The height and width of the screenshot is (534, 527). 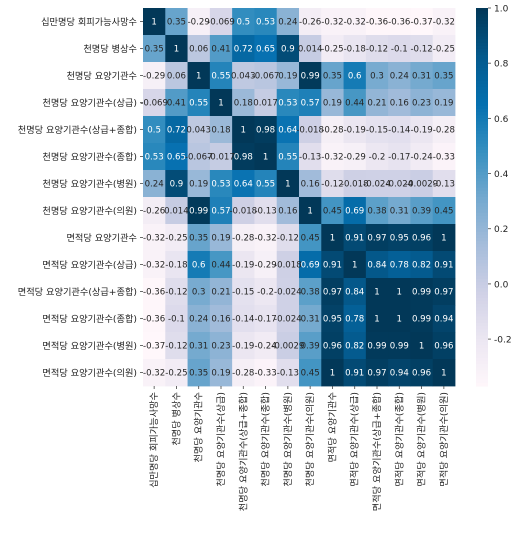 I want to click on colorbar-tick-label: 0.8, so click(x=501, y=65).